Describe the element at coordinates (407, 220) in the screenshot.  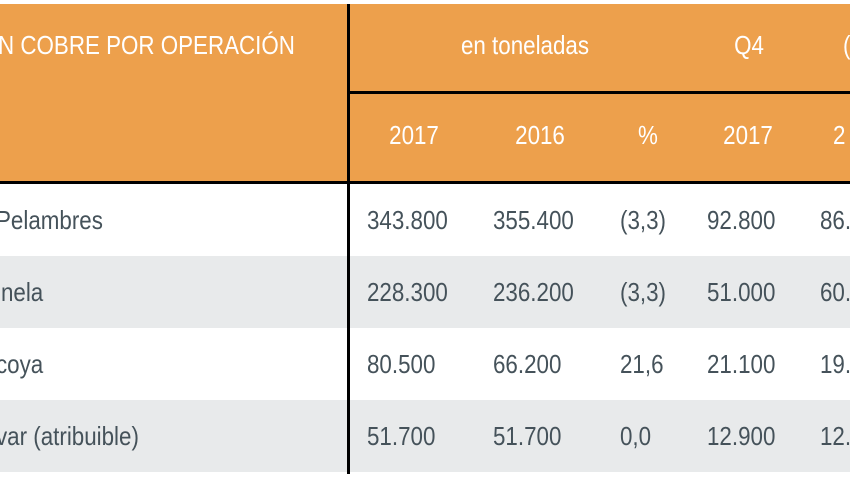
I see `cell-2017: 343.800` at that location.